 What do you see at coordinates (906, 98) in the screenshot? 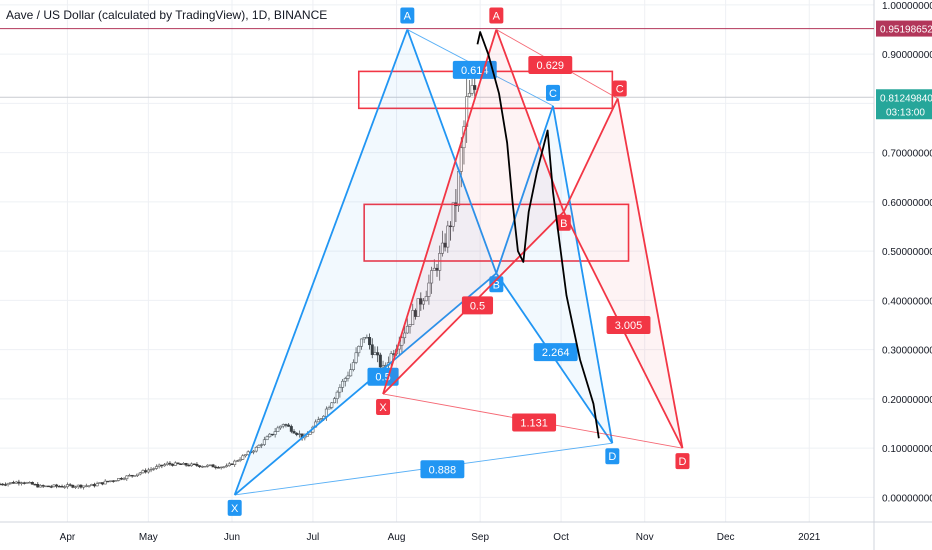
I see `current-price-label: 0.81249840` at bounding box center [906, 98].